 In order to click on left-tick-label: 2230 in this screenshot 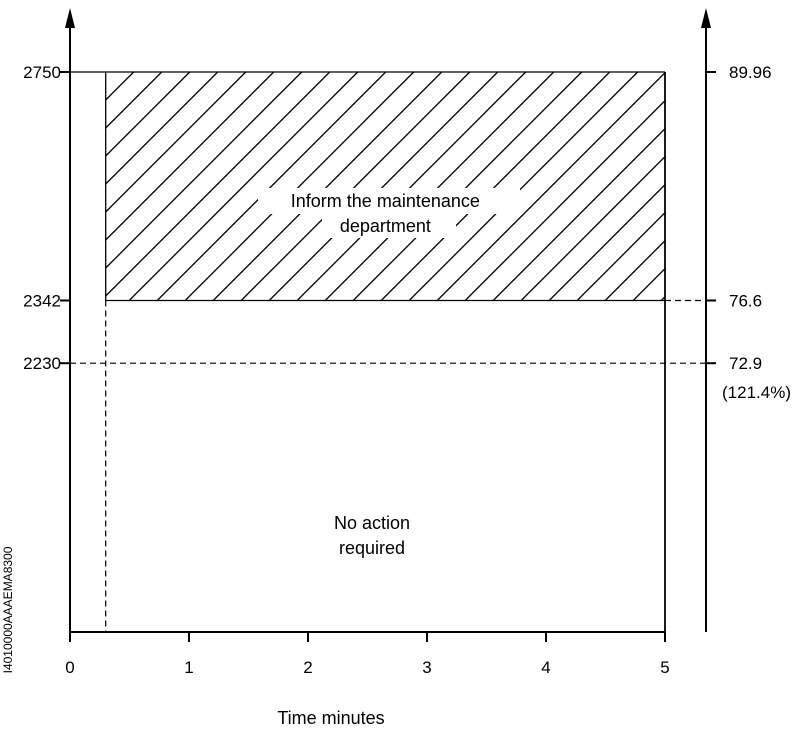, I will do `click(42, 363)`.